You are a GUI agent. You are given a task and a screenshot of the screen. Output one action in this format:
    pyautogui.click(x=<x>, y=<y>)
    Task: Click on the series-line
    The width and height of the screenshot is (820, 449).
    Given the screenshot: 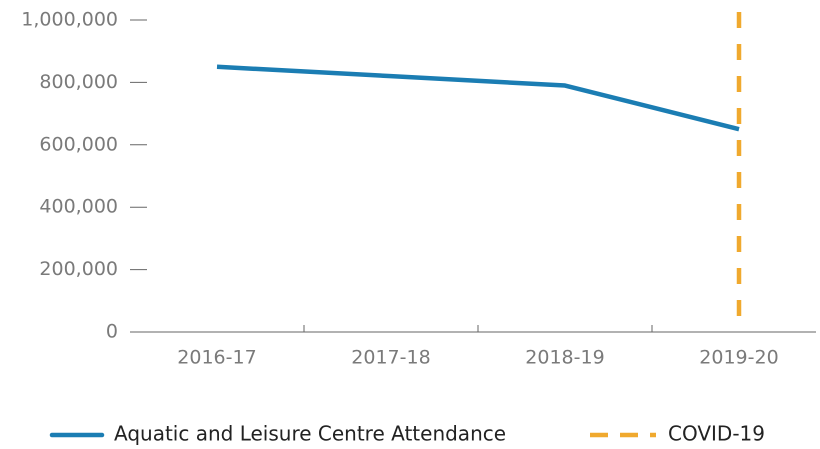 What is the action you would take?
    pyautogui.click(x=478, y=98)
    